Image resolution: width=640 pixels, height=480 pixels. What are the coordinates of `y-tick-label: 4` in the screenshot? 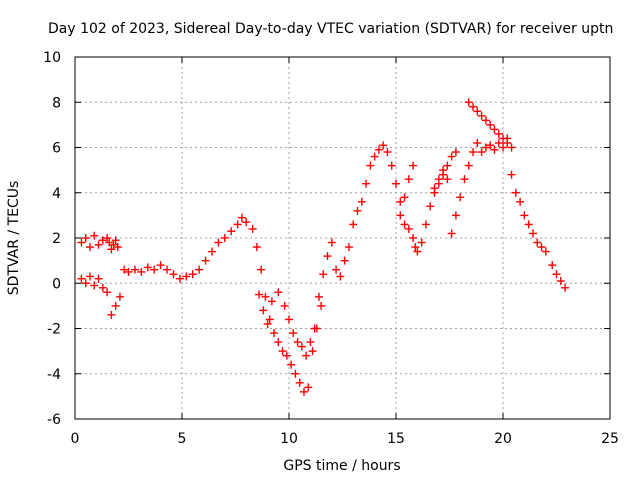 It's located at (56, 194).